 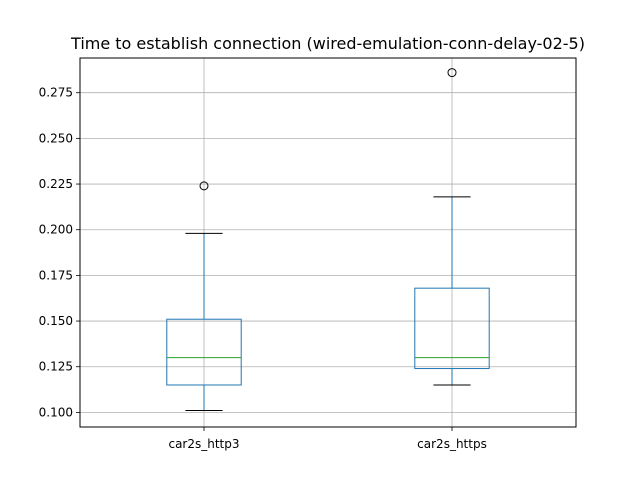 What do you see at coordinates (204, 296) in the screenshot?
I see `box-group-car2s_http3` at bounding box center [204, 296].